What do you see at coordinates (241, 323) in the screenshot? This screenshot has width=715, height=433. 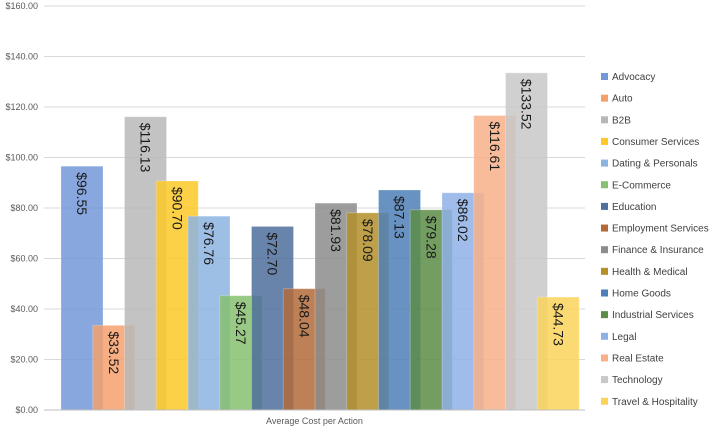 I see `data-label: $45.27` at bounding box center [241, 323].